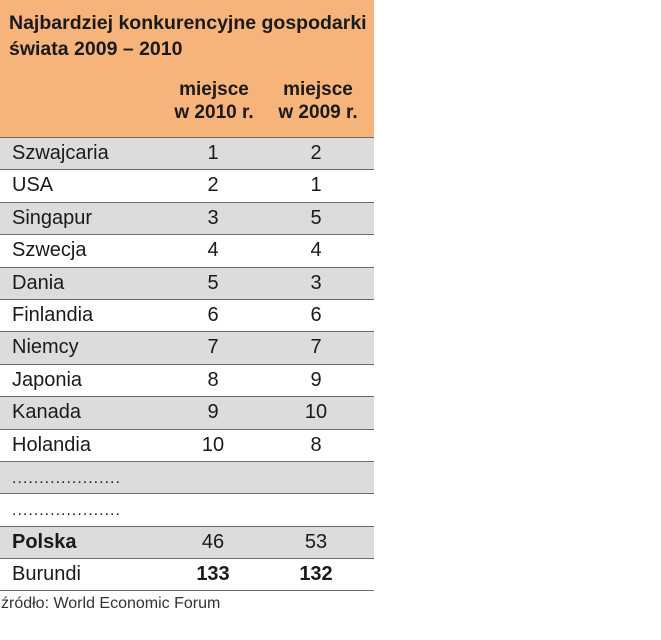  Describe the element at coordinates (316, 217) in the screenshot. I see `rank-2009: 5` at that location.